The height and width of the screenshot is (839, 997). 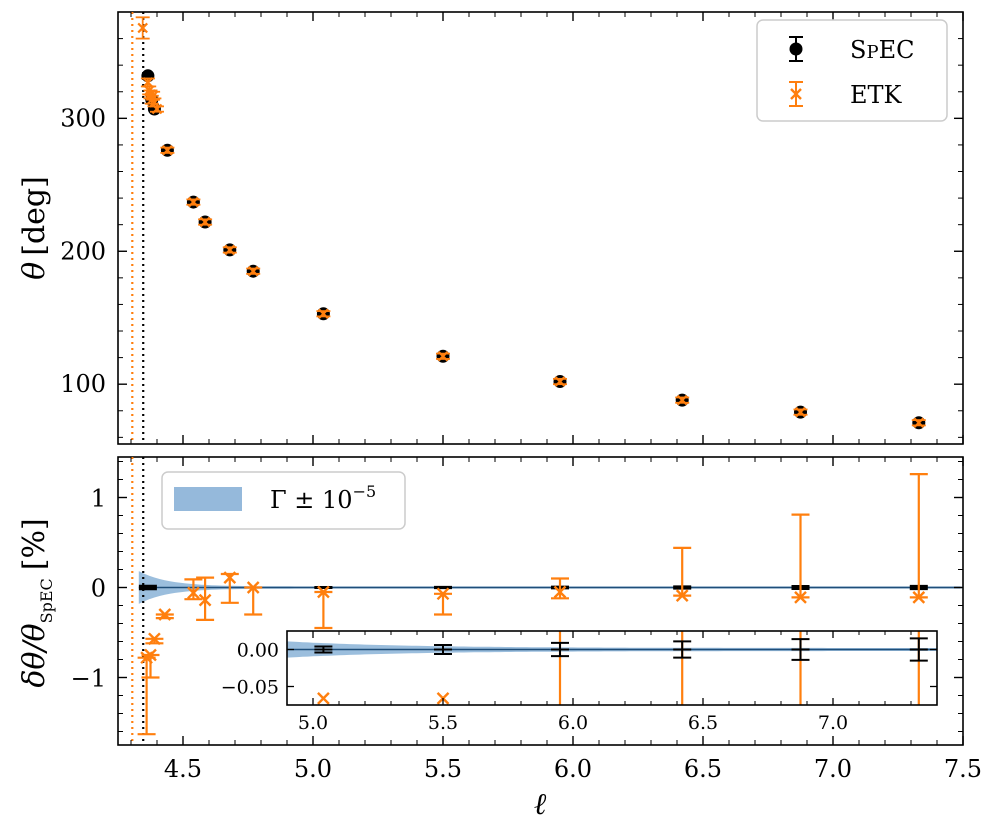 I want to click on inset-xtick-label: 5.5, so click(x=443, y=723).